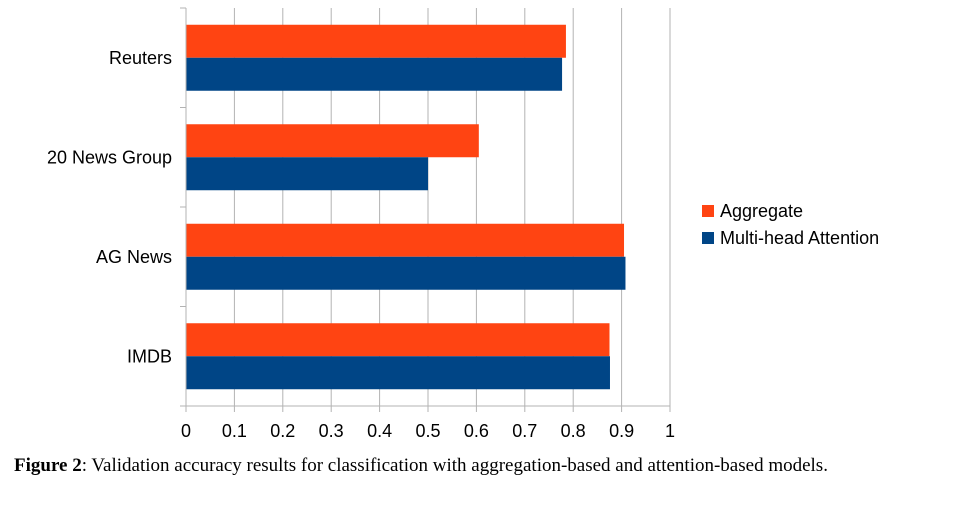 This screenshot has width=954, height=526. What do you see at coordinates (790, 224) in the screenshot?
I see `legend: Aggregate Multi-head Attention` at bounding box center [790, 224].